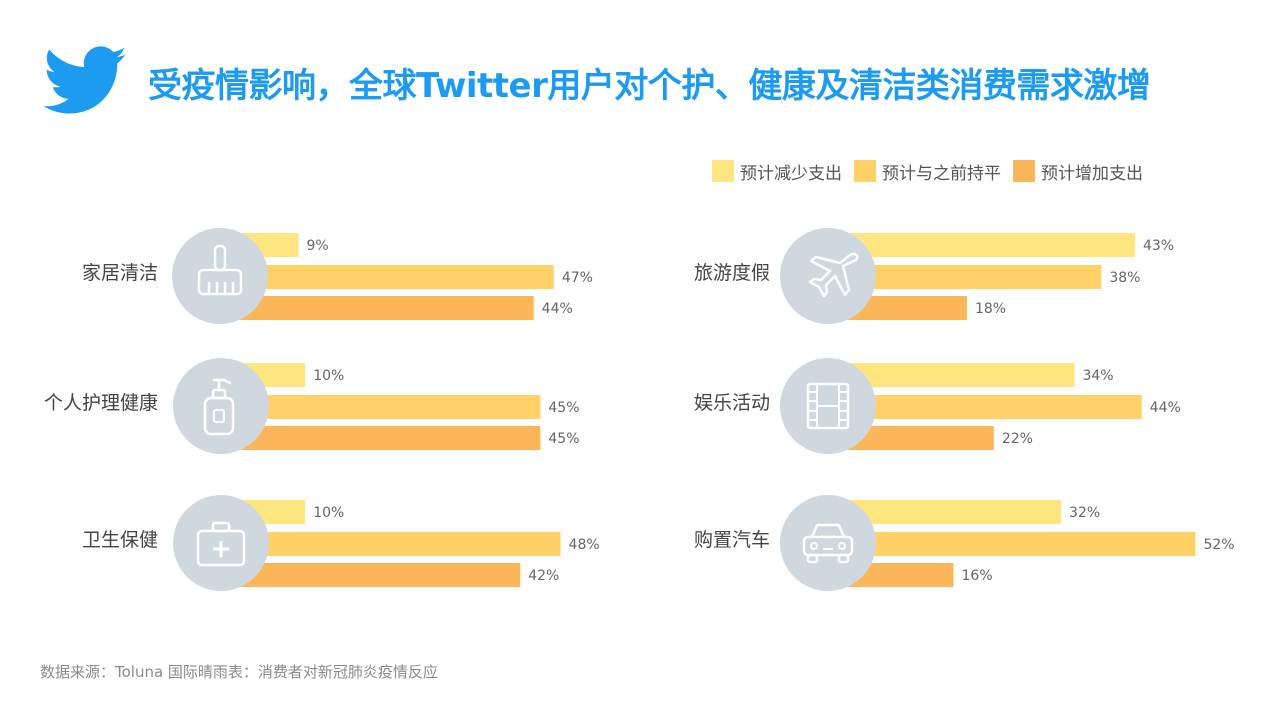 The height and width of the screenshot is (714, 1268). What do you see at coordinates (1017, 439) in the screenshot?
I see `value-label: 22%` at bounding box center [1017, 439].